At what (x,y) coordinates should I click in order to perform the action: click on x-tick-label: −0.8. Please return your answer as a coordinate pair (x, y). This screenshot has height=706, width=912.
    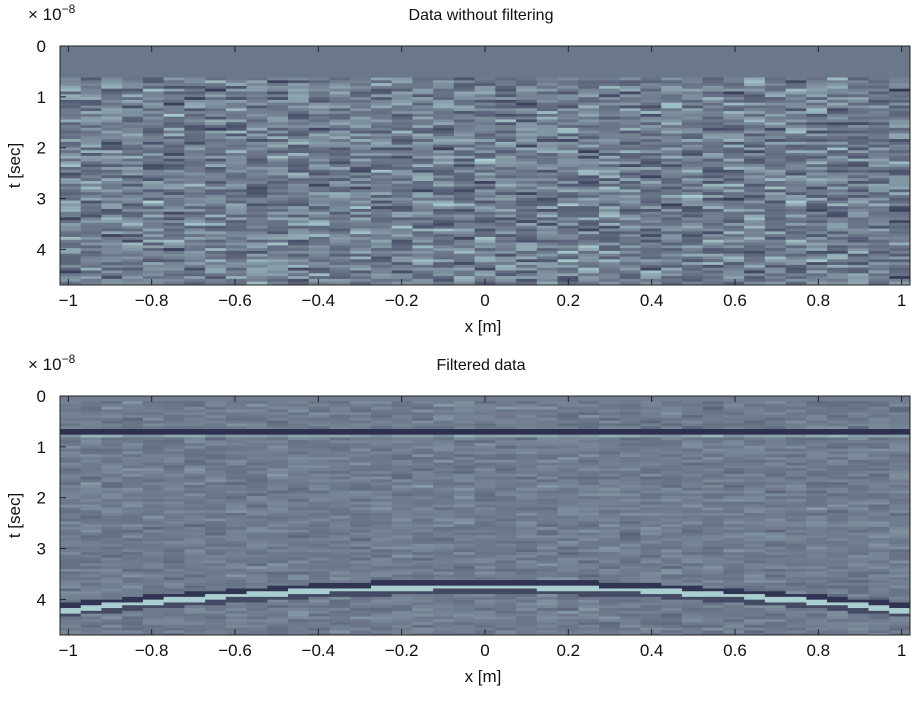
    Looking at the image, I should click on (152, 300).